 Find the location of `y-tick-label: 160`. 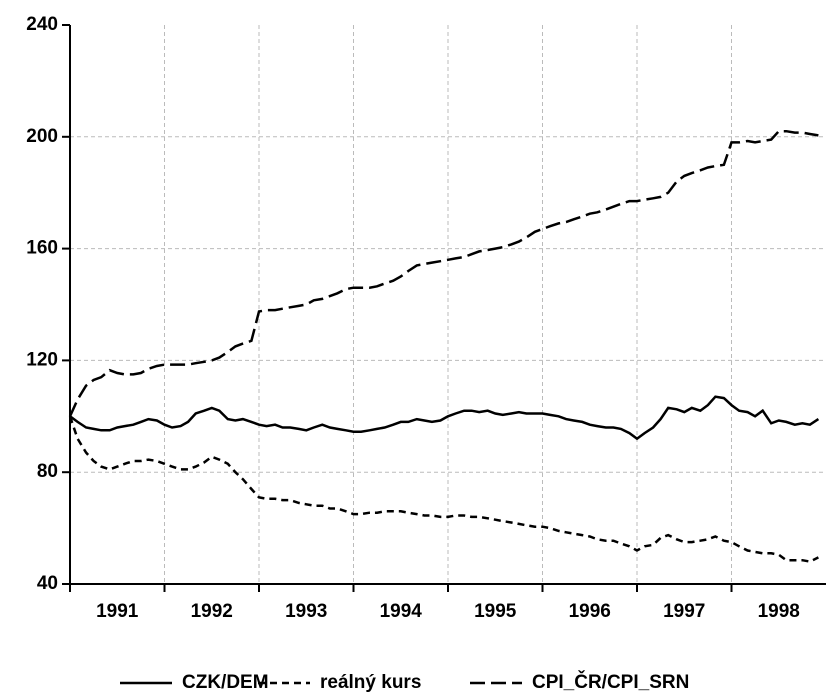

y-tick-label: 160 is located at coordinates (42, 248).